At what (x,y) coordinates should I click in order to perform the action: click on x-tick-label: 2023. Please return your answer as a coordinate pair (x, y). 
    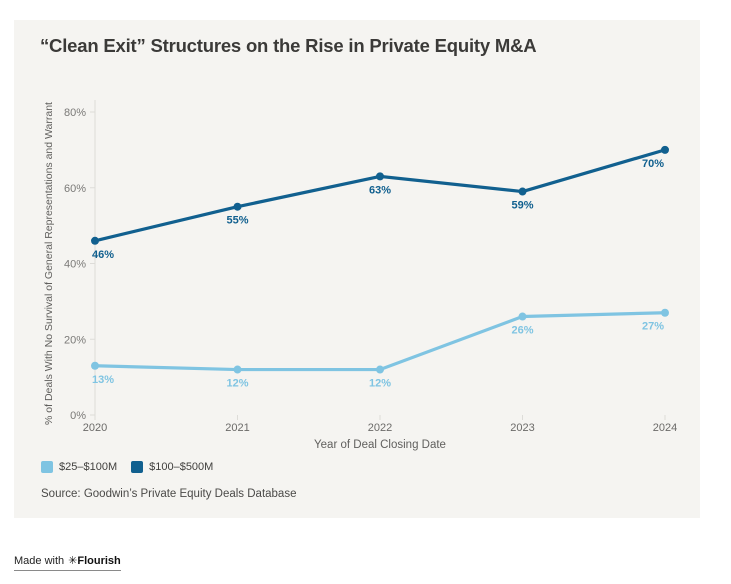
    Looking at the image, I should click on (522, 428).